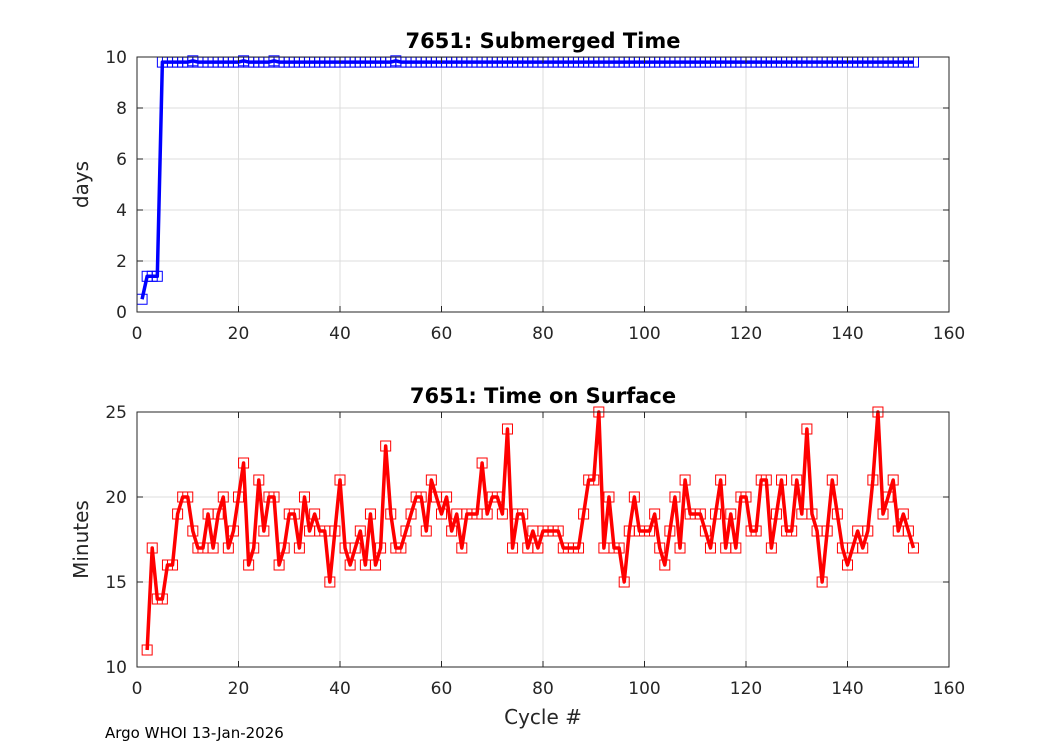 This screenshot has height=750, width=1050. What do you see at coordinates (746, 689) in the screenshot?
I see `x-tick-label: 120` at bounding box center [746, 689].